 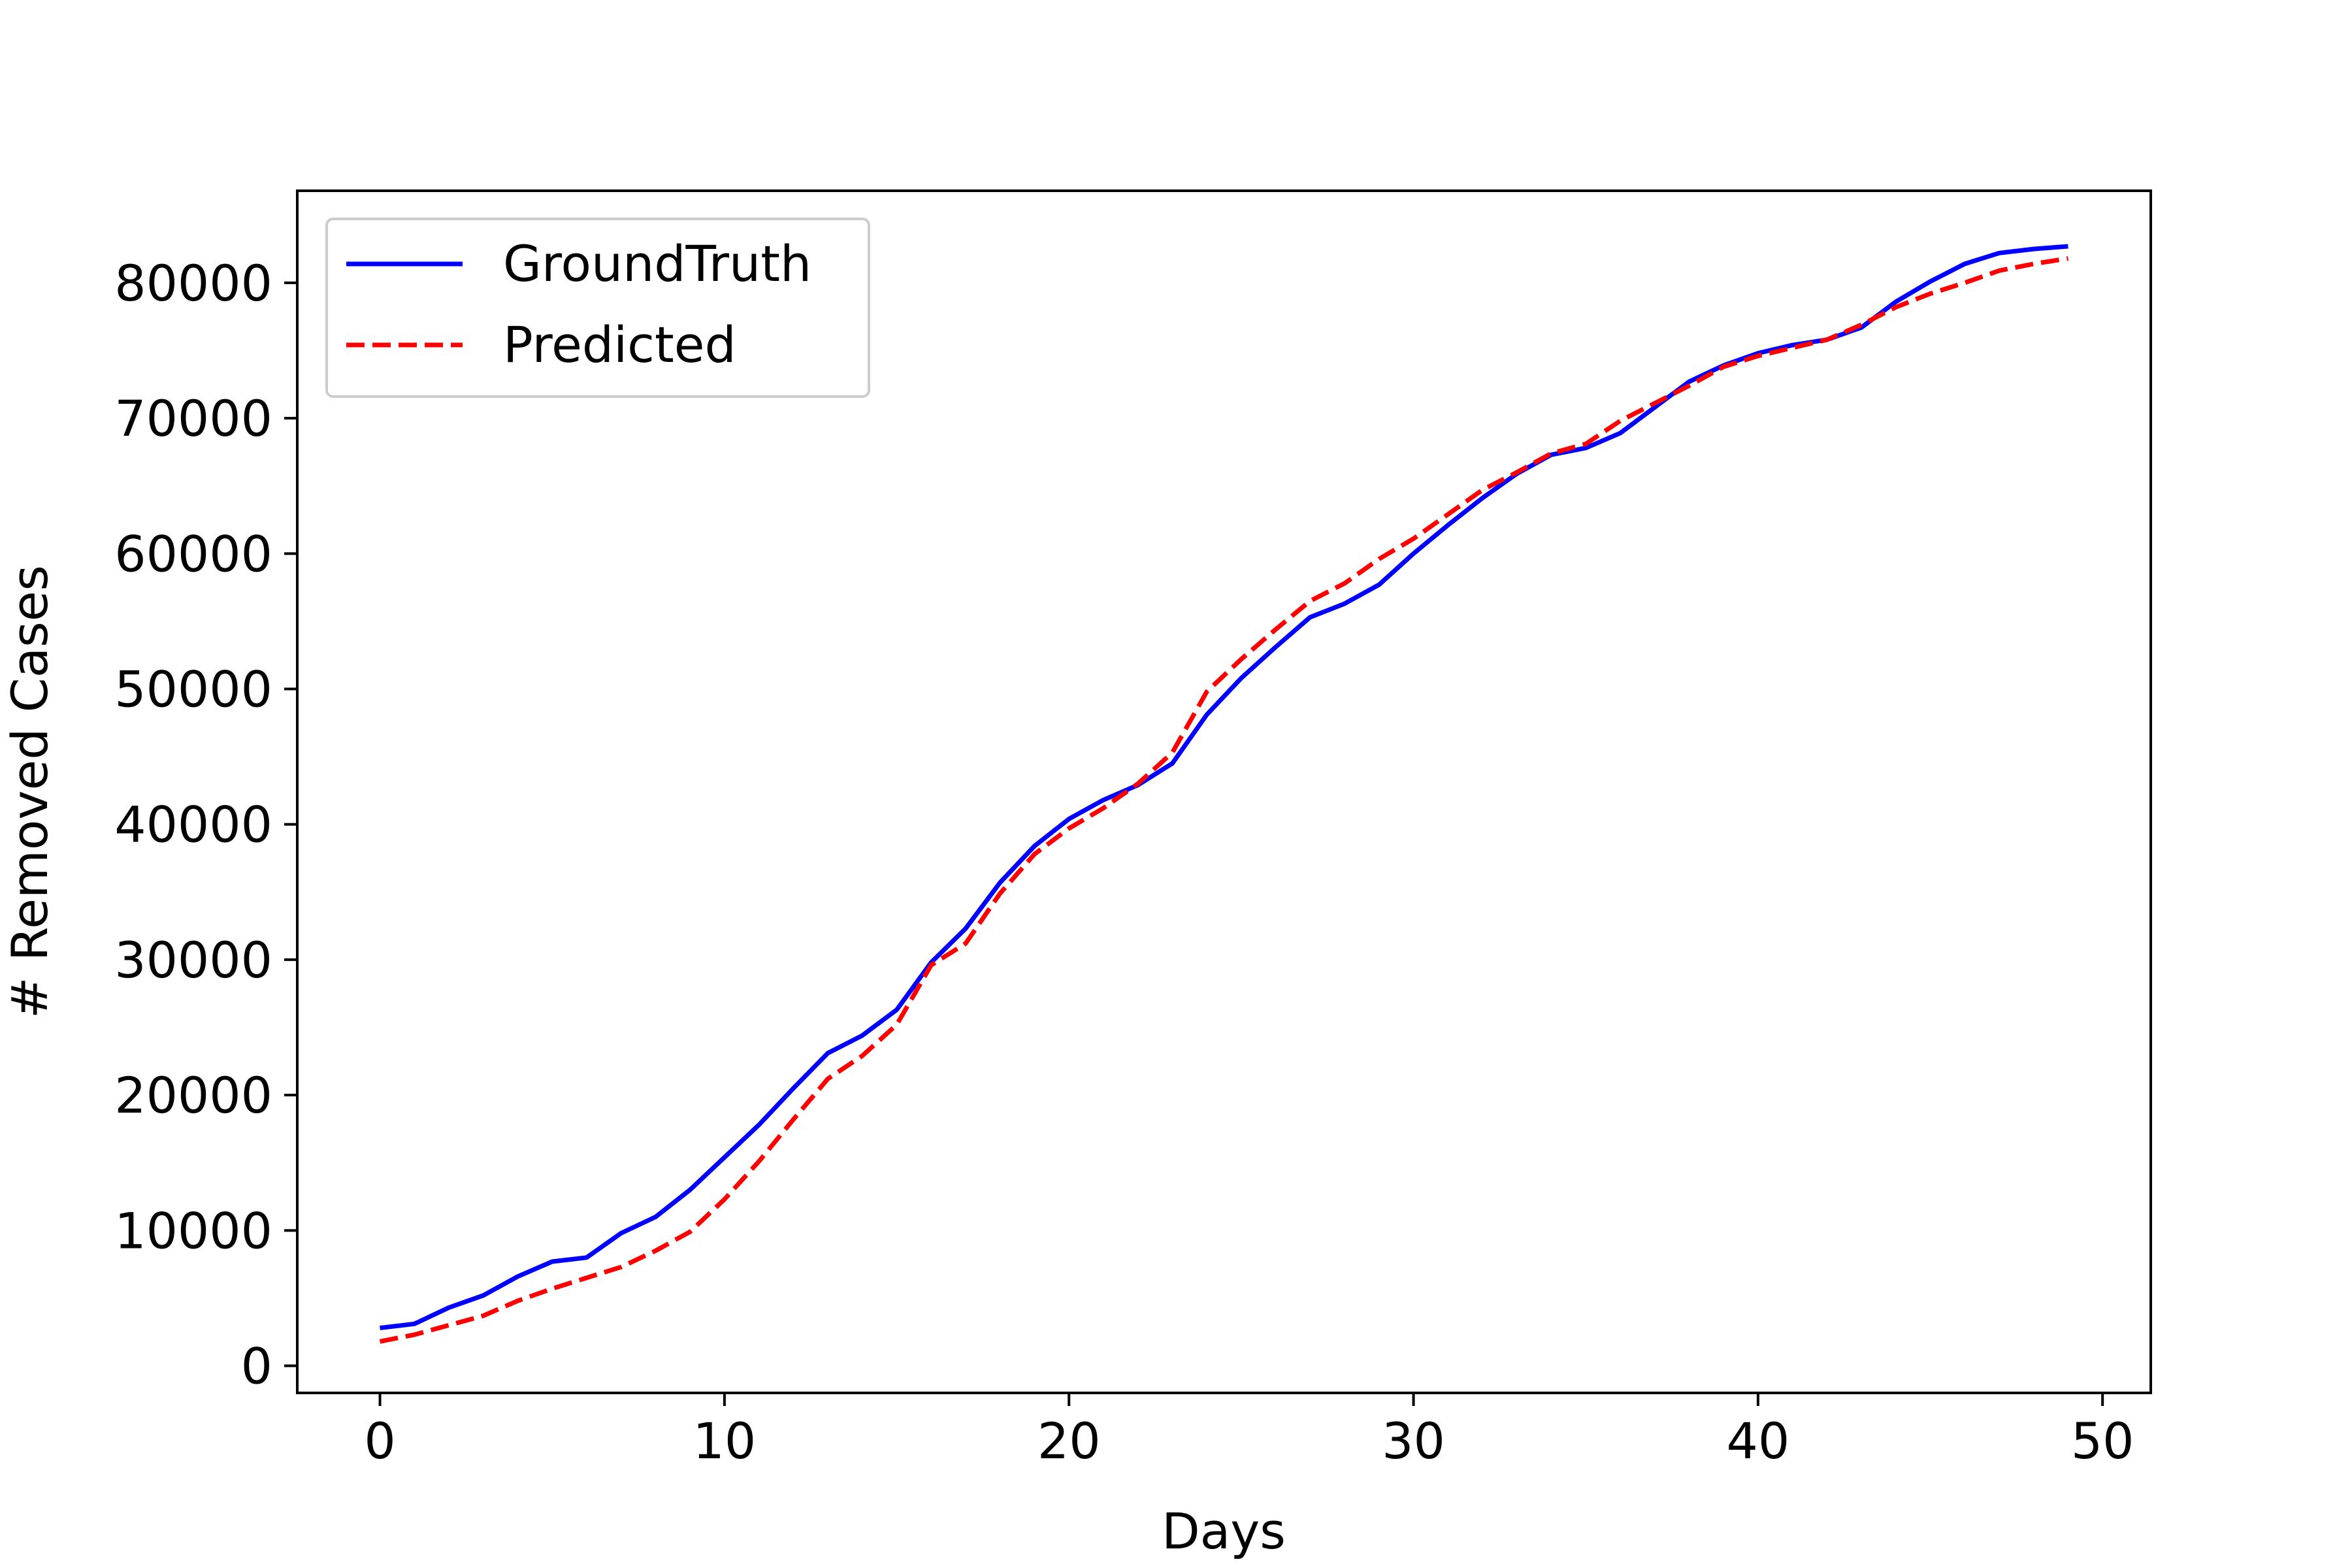 I want to click on x-axis-title: Days, so click(x=1224, y=1531).